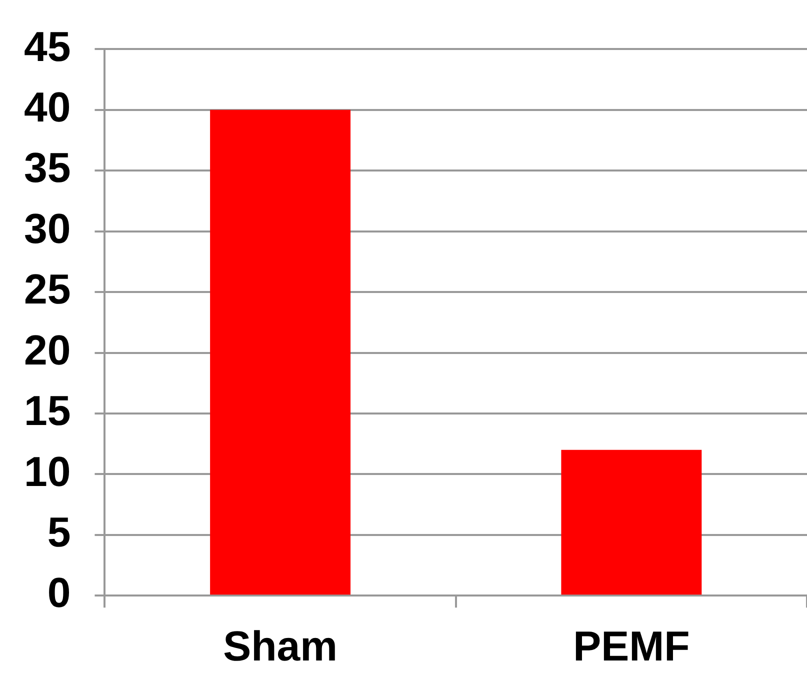  I want to click on y-tick-label: 35, so click(47, 168).